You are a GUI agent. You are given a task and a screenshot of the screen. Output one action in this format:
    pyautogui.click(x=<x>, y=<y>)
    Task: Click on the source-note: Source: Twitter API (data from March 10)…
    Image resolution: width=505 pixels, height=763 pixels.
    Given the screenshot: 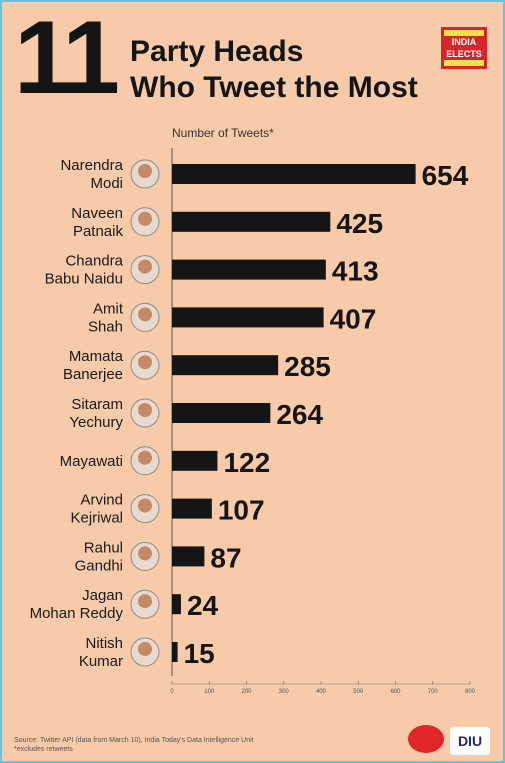 What is the action you would take?
    pyautogui.click(x=134, y=745)
    